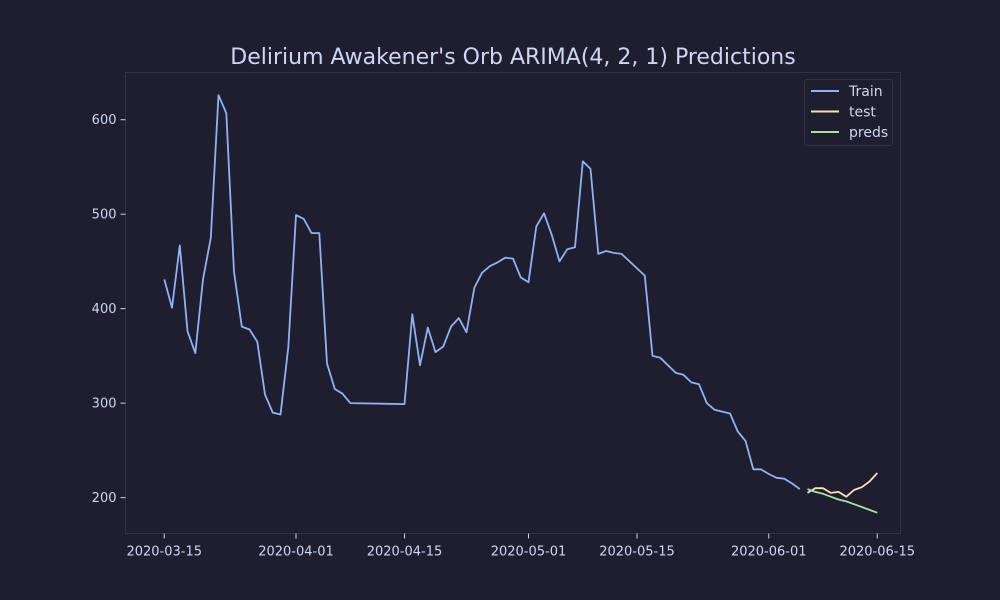  I want to click on x-tick-label: 2020-06-15, so click(877, 552).